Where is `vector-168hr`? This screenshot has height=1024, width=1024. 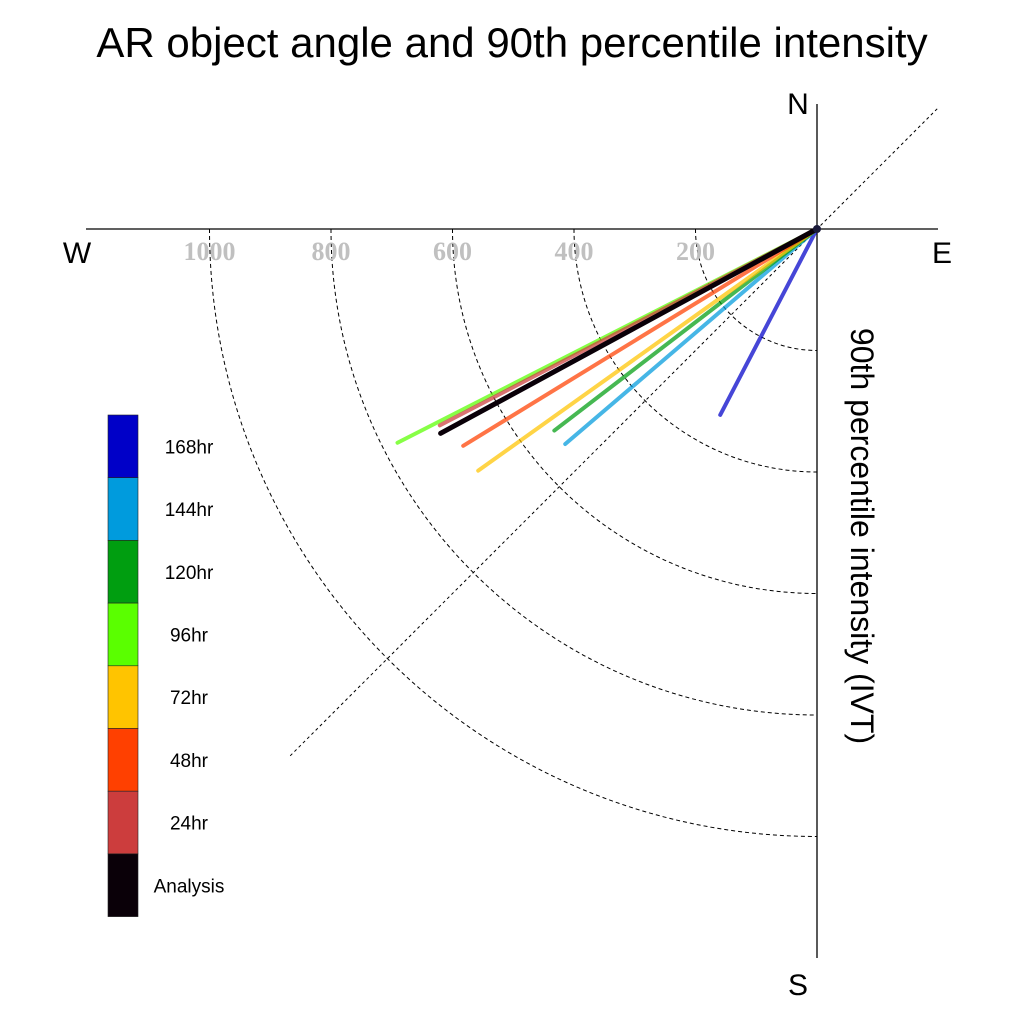
vector-168hr is located at coordinates (768, 322).